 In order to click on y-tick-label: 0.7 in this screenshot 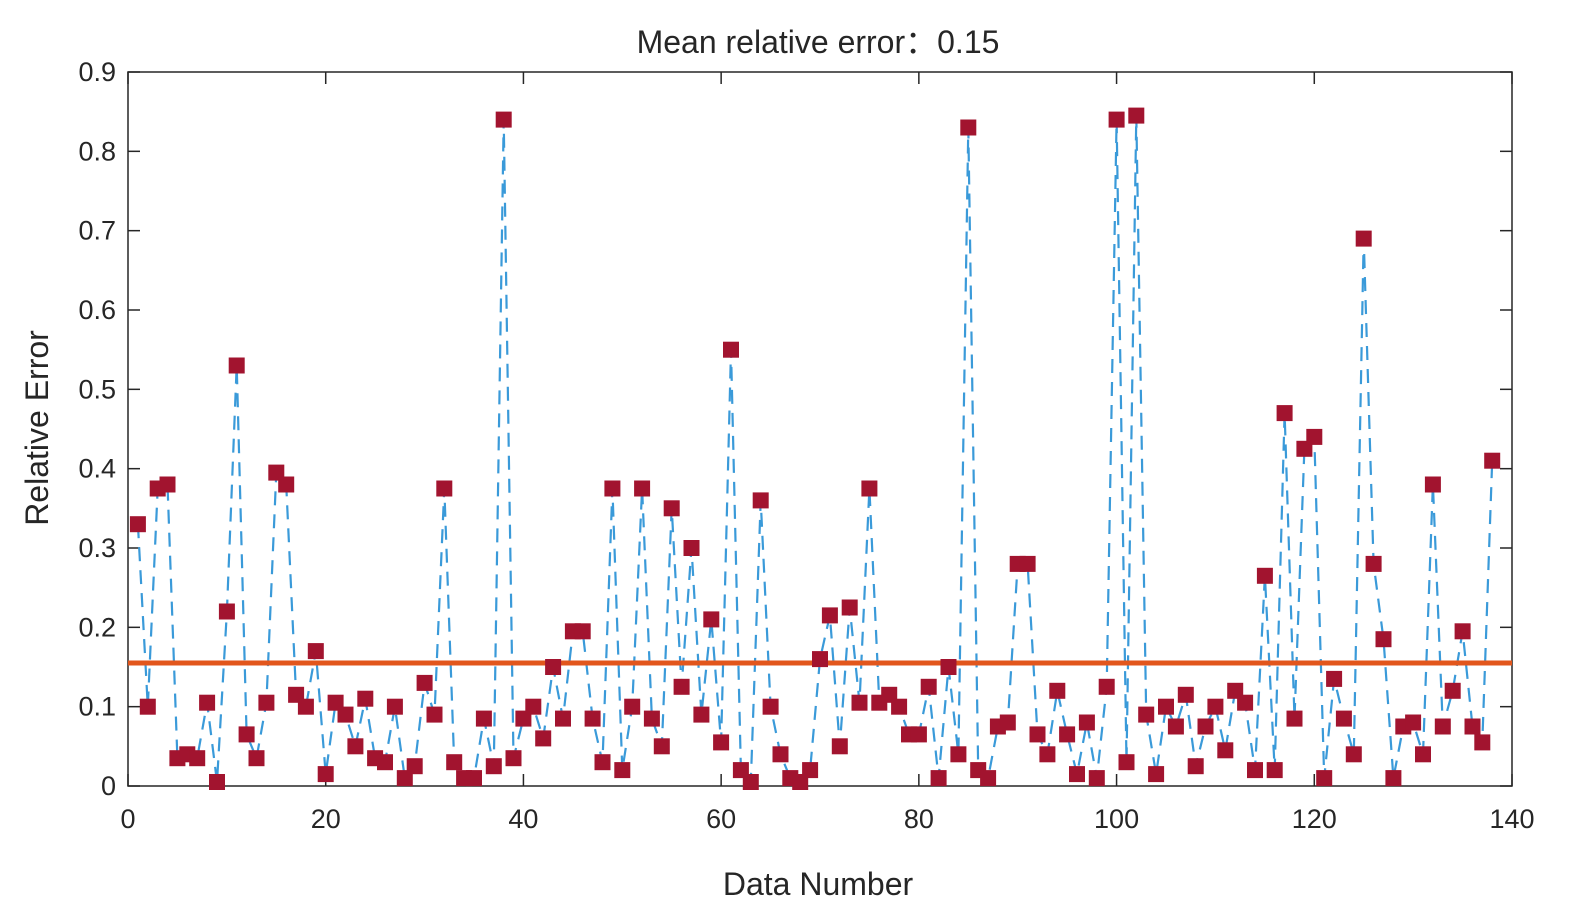, I will do `click(97, 231)`.